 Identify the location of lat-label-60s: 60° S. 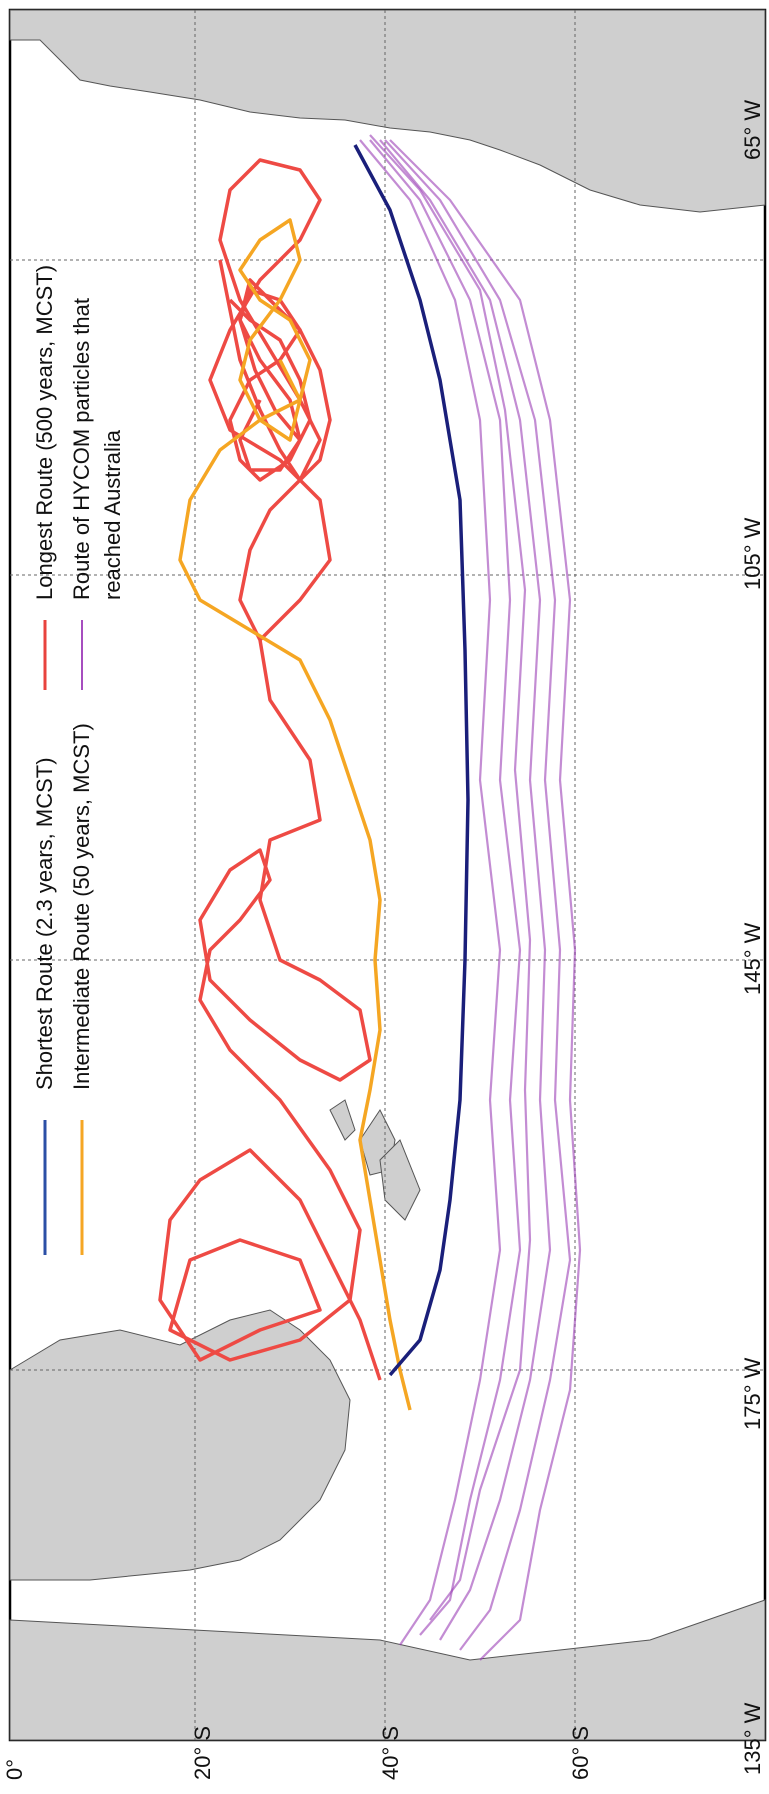
(580, 1753).